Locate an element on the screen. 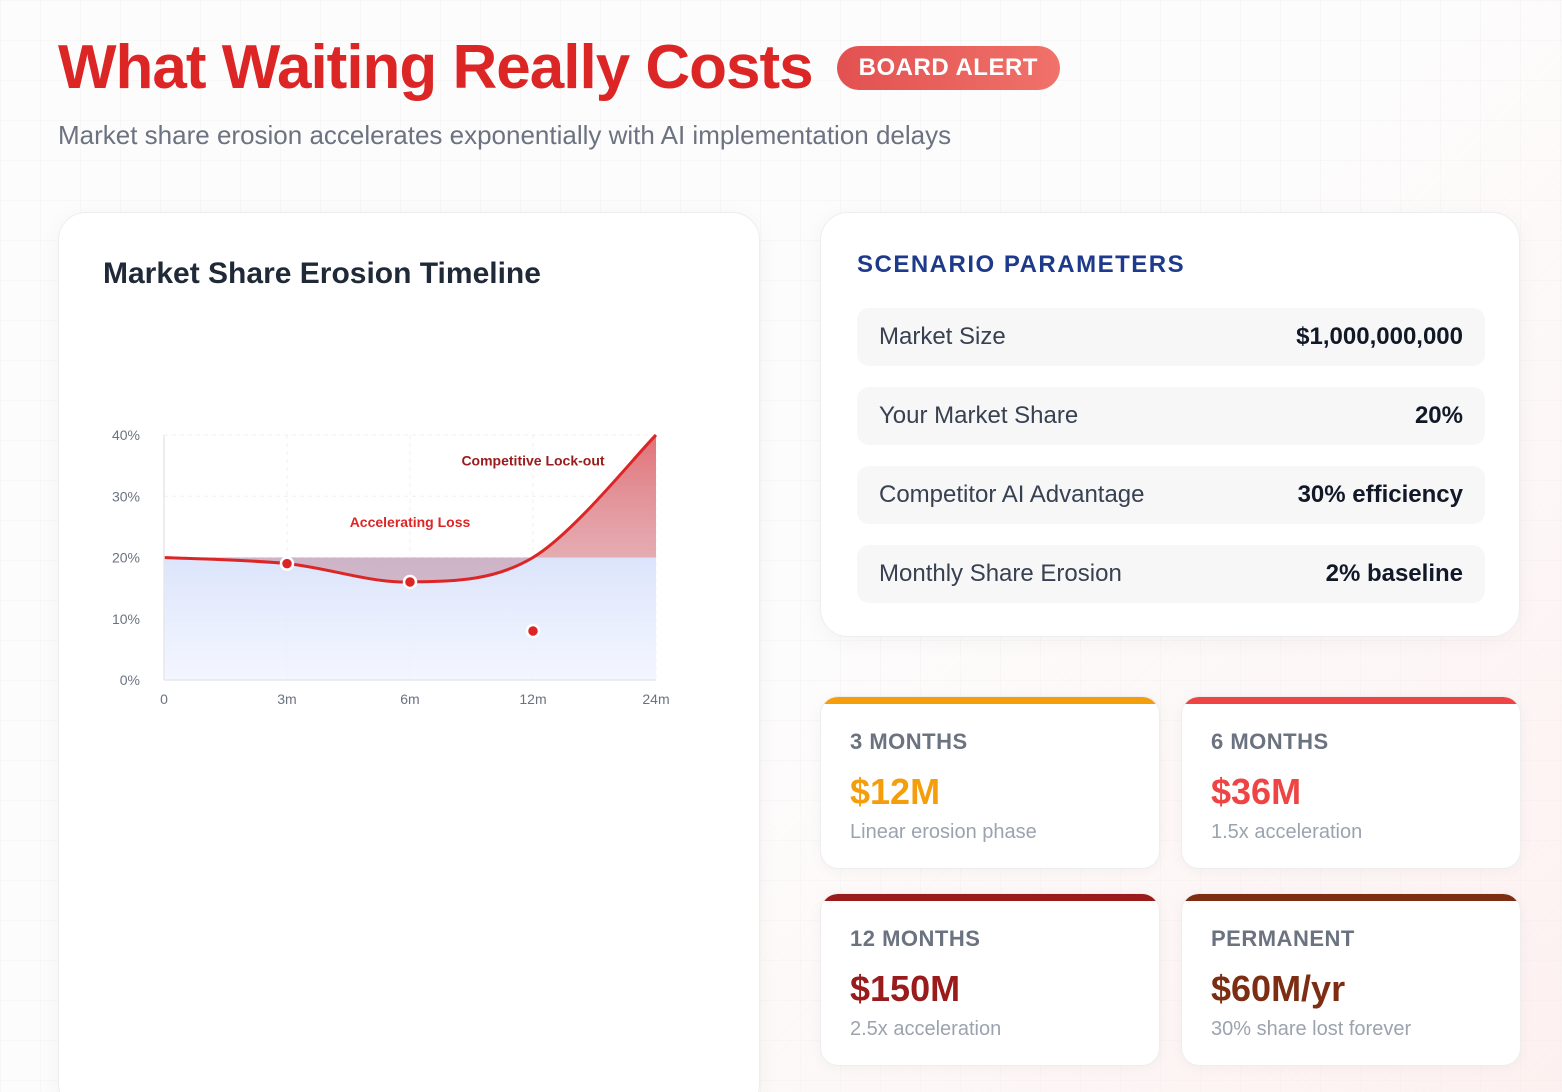 Image resolution: width=1562 pixels, height=1092 pixels. param-value: 20% is located at coordinates (1438, 415).